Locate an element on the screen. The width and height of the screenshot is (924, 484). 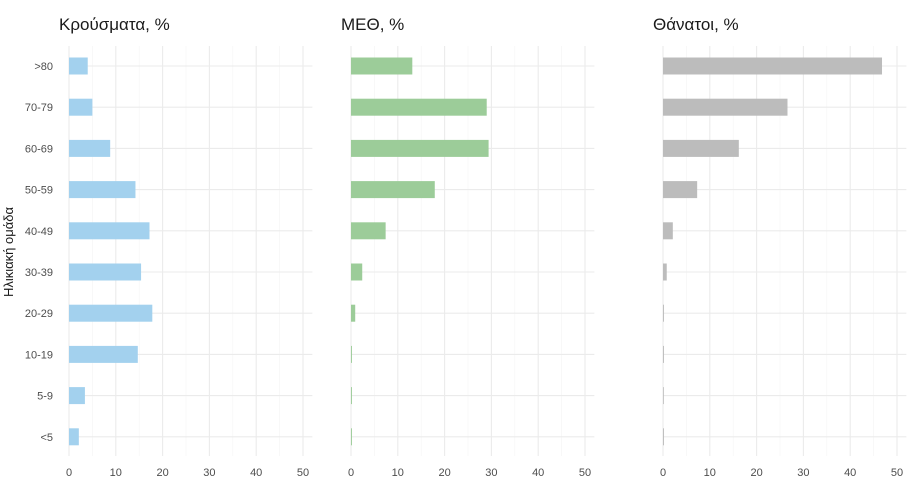
y-tick-label: 10-19 is located at coordinates (39, 355).